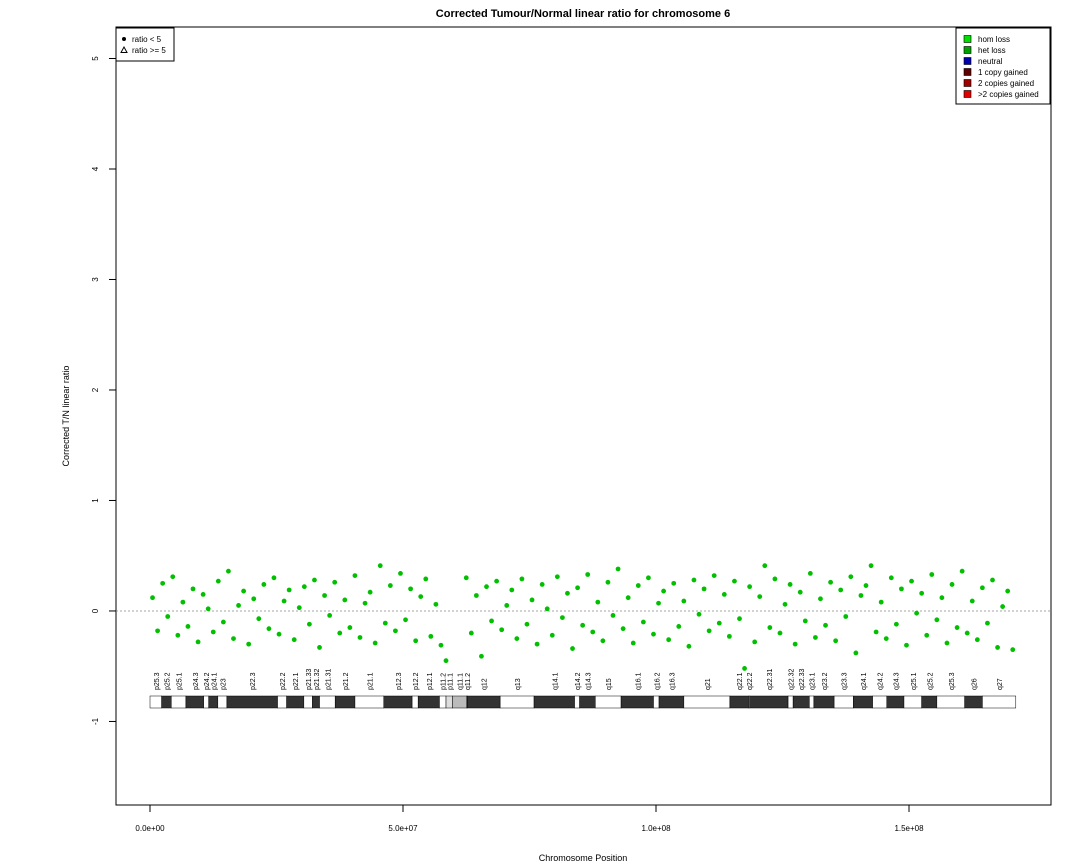  I want to click on band-label: p12.3, so click(399, 681).